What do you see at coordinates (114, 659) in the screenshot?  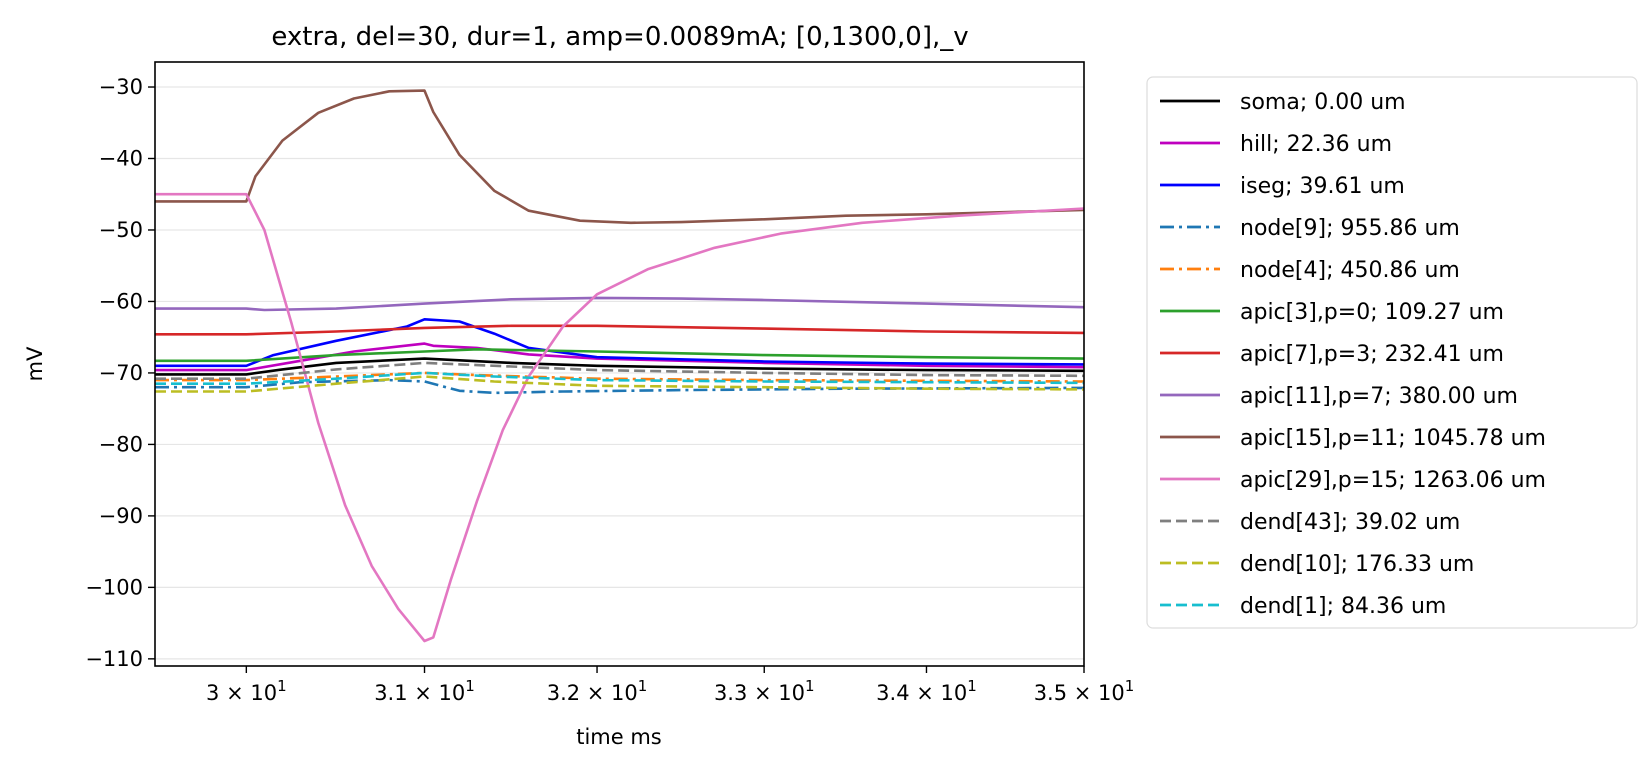 I see `y-tick-label: −110` at bounding box center [114, 659].